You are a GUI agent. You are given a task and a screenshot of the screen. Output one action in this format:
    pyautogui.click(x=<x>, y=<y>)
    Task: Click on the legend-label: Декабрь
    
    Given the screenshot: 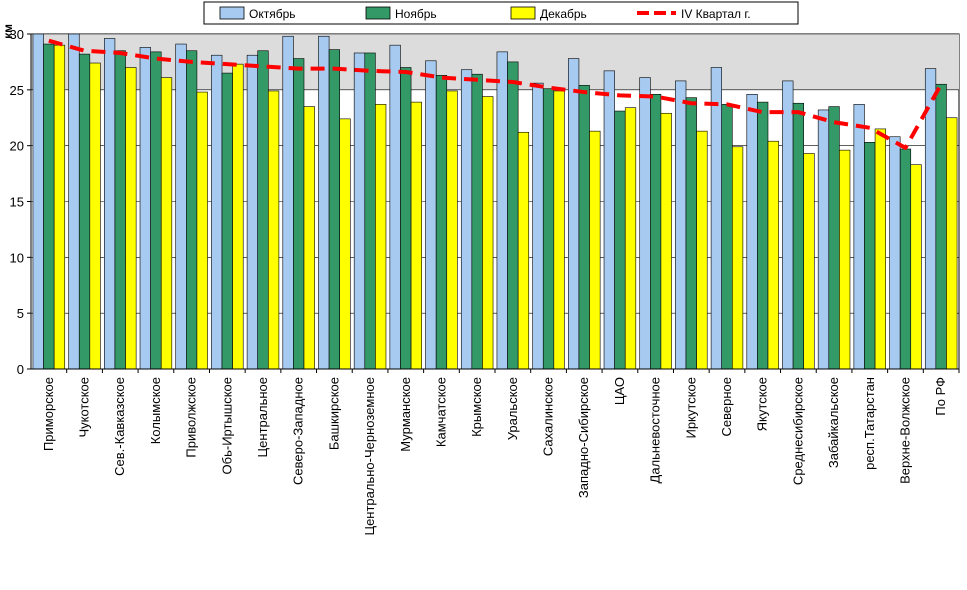 What is the action you would take?
    pyautogui.click(x=563, y=14)
    